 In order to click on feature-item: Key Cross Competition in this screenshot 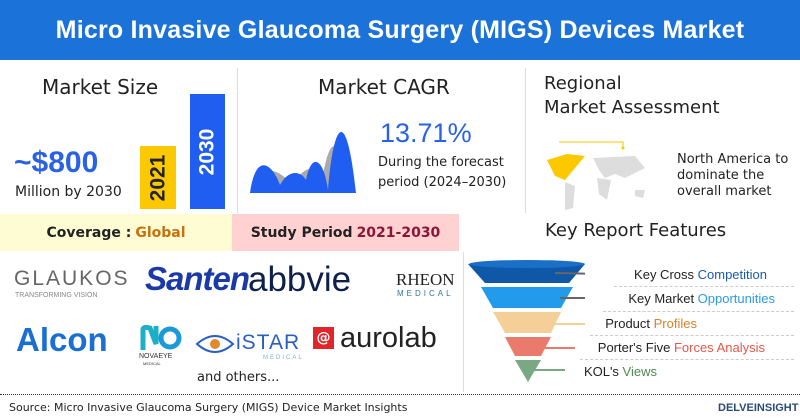, I will do `click(700, 275)`.